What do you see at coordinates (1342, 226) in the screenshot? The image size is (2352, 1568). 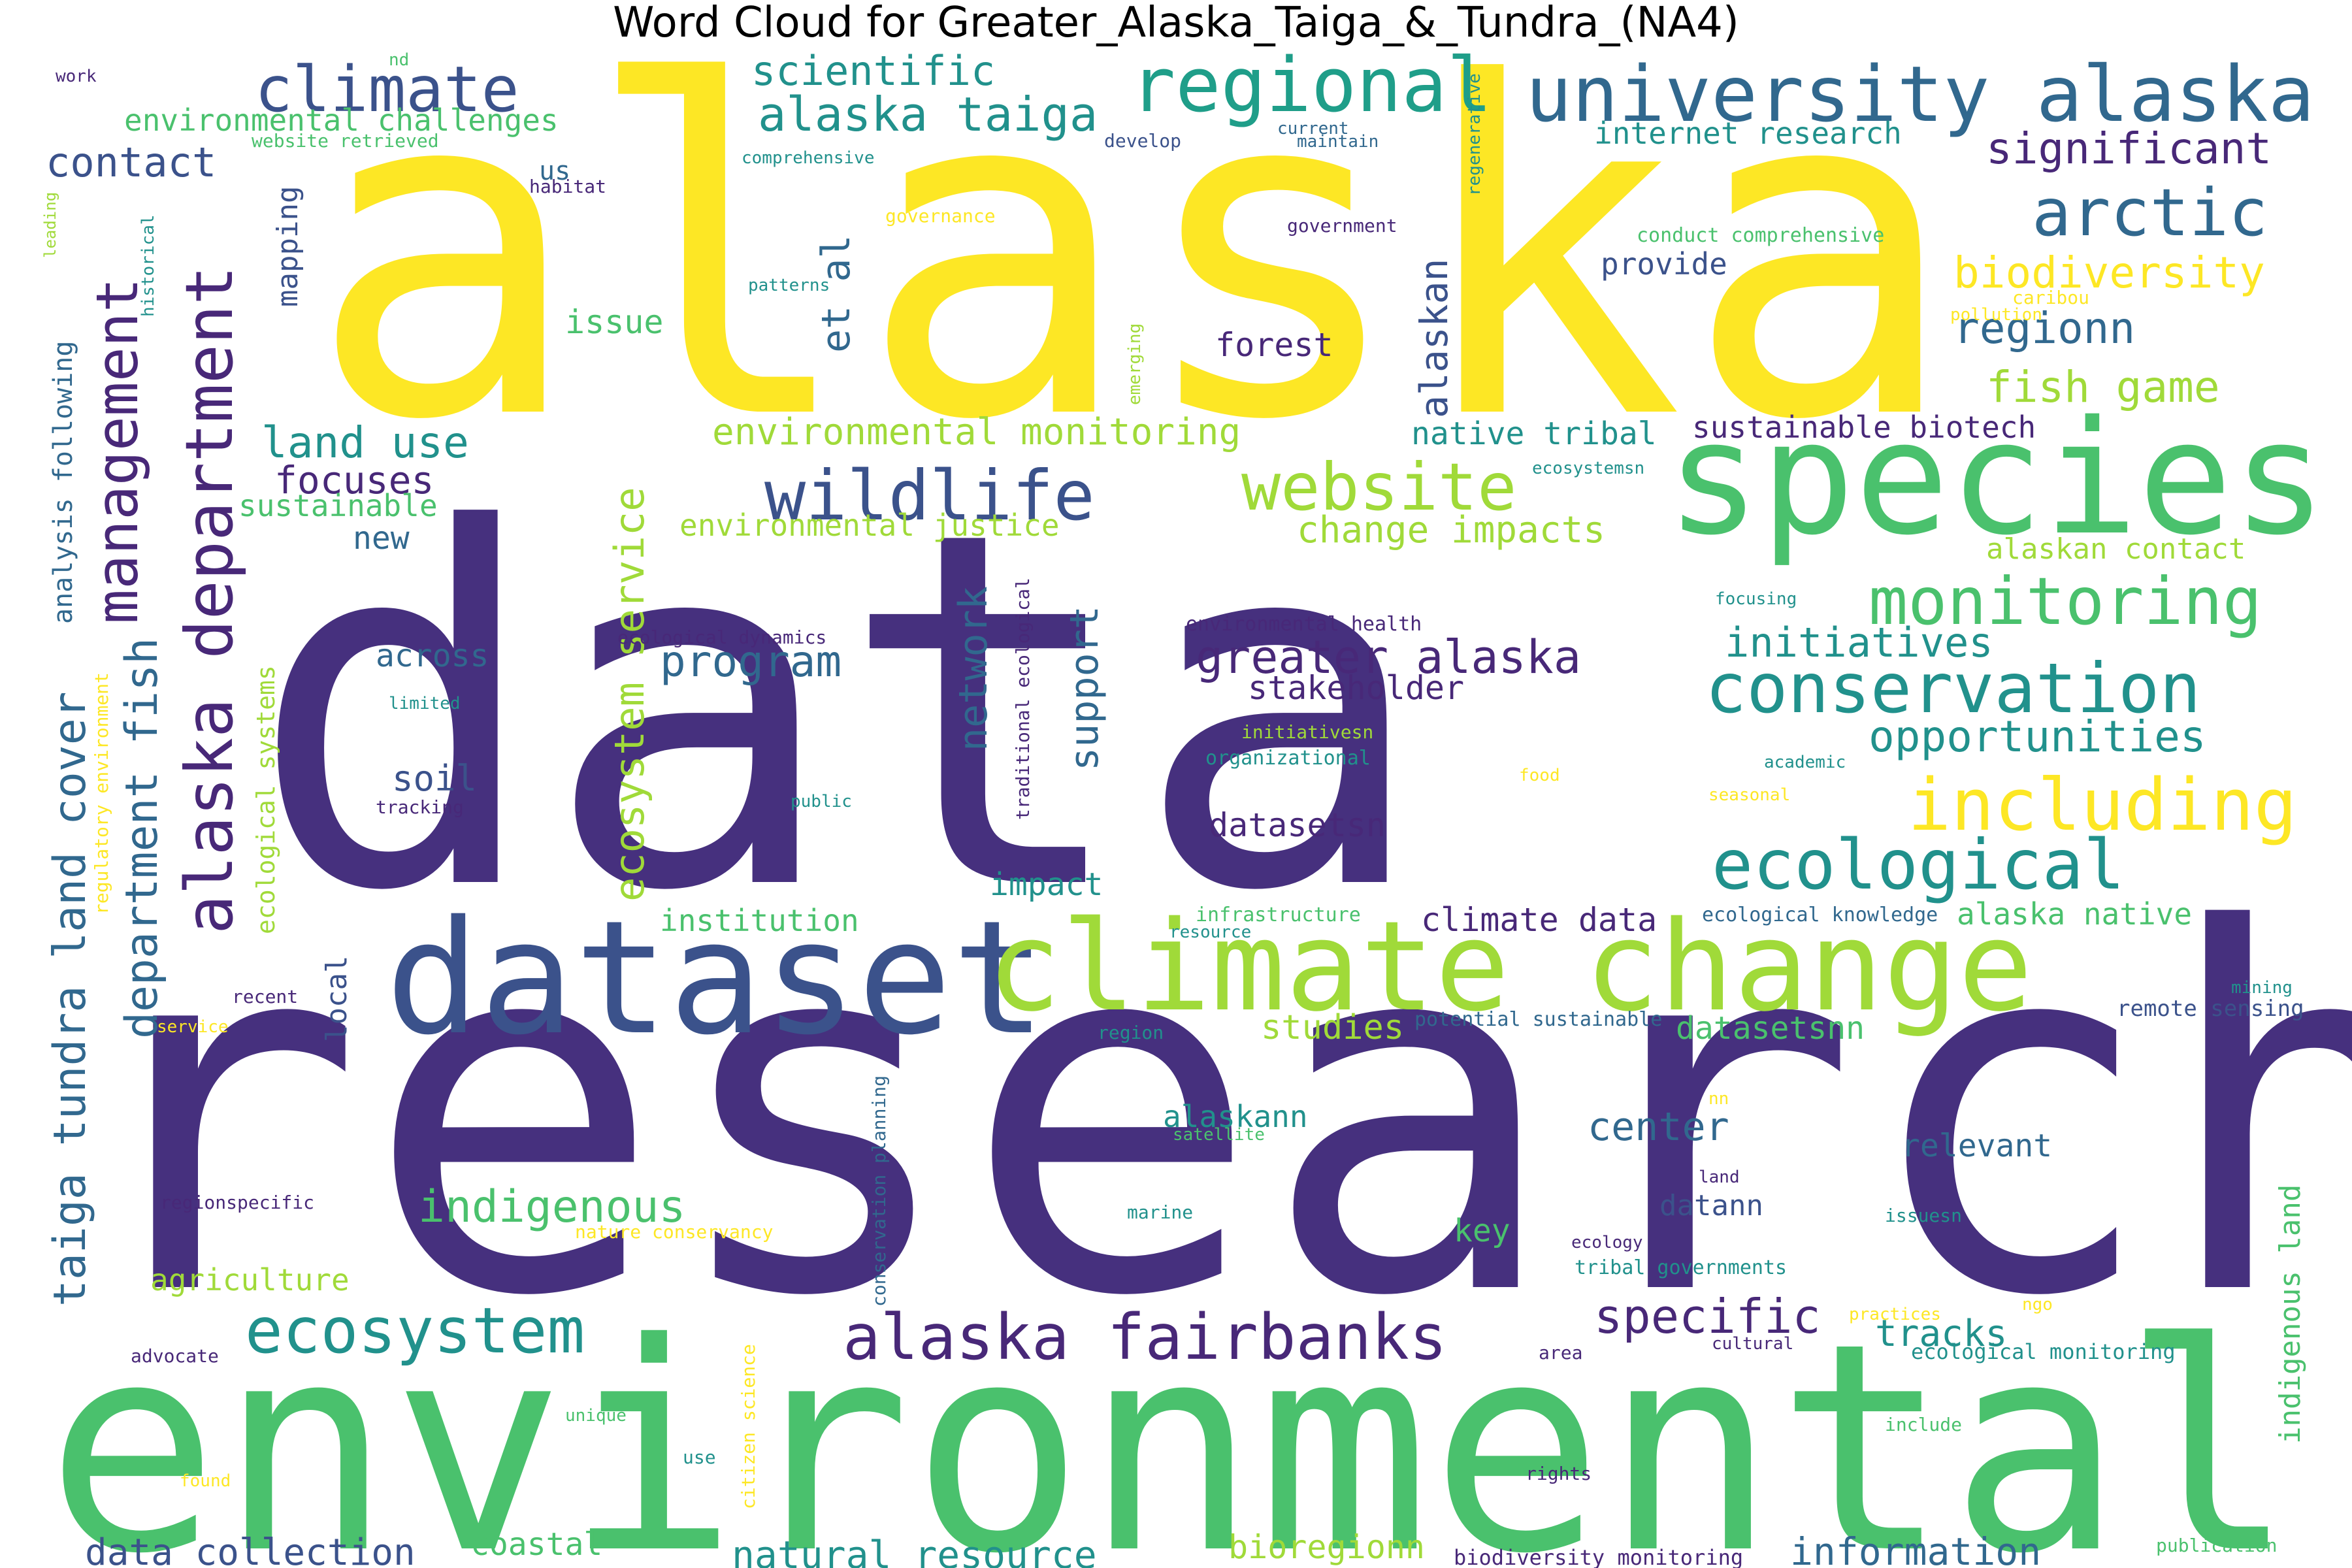 I see `word-government: government` at bounding box center [1342, 226].